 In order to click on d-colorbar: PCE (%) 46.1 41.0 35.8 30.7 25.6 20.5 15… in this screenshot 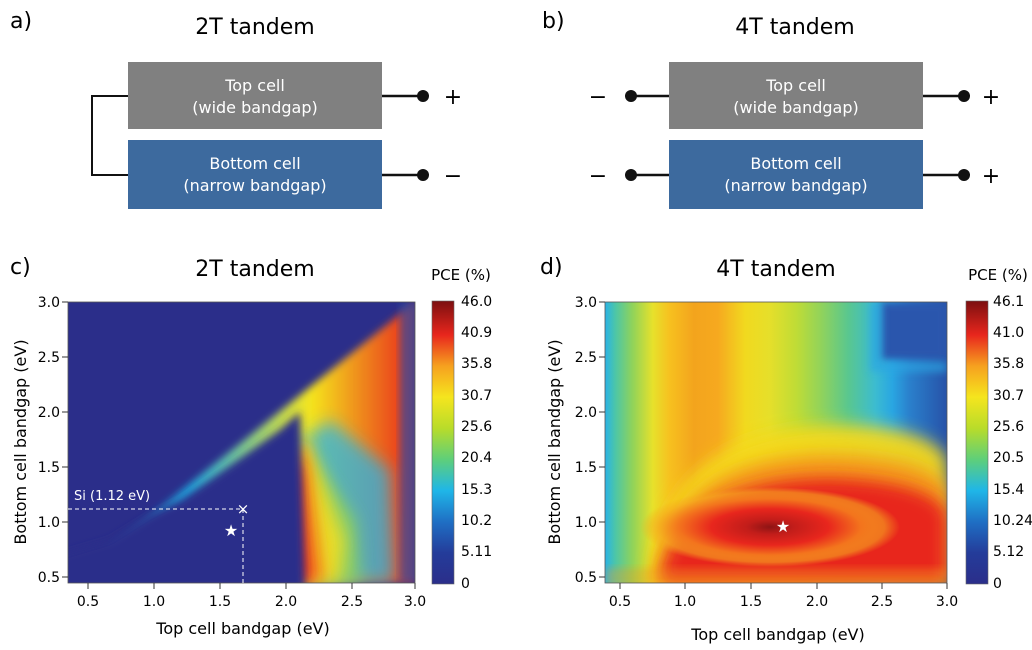, I will do `click(998, 429)`.